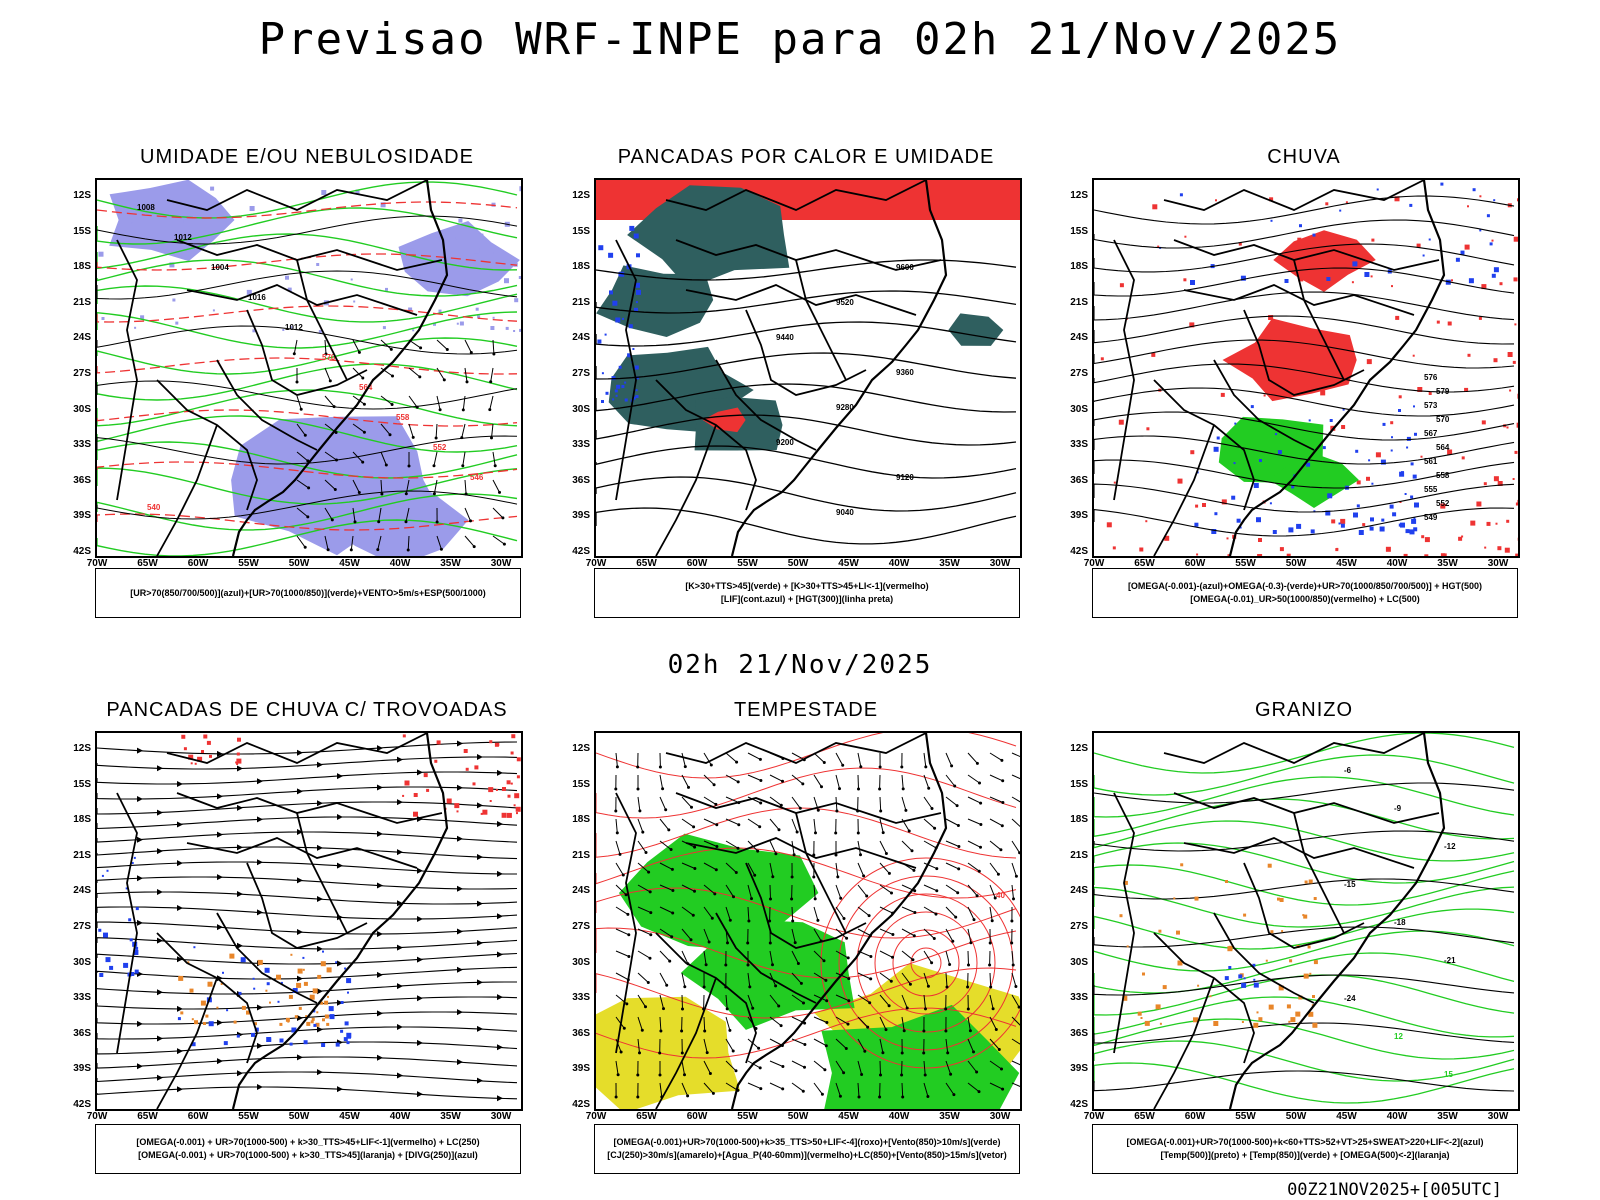 The width and height of the screenshot is (1600, 1200). What do you see at coordinates (697, 1116) in the screenshot?
I see `lon-tick-label: 60W` at bounding box center [697, 1116].